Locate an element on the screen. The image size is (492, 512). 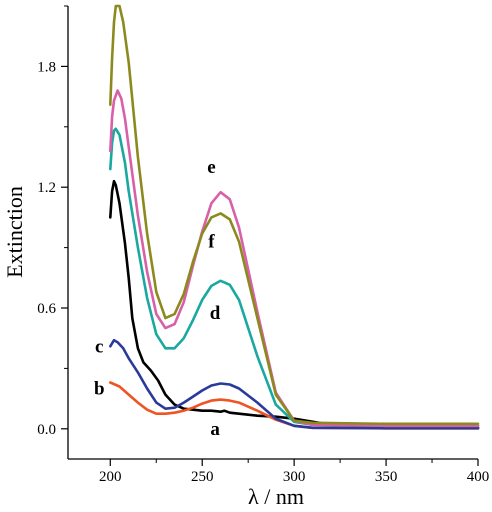
x-tick-label: 400 is located at coordinates (478, 477).